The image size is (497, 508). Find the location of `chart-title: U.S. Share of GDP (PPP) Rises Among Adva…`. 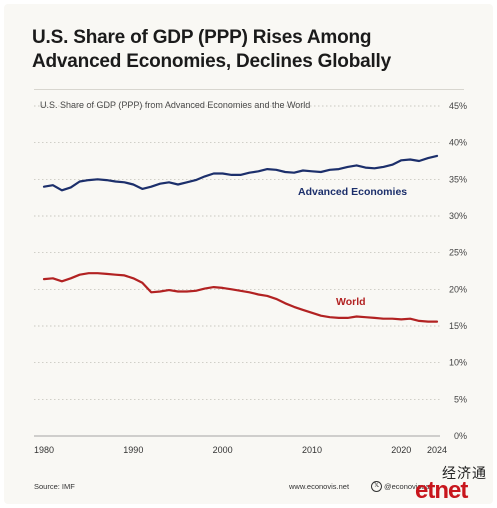

chart-title: U.S. Share of GDP (PPP) Rises Among Adva… is located at coordinates (247, 50).